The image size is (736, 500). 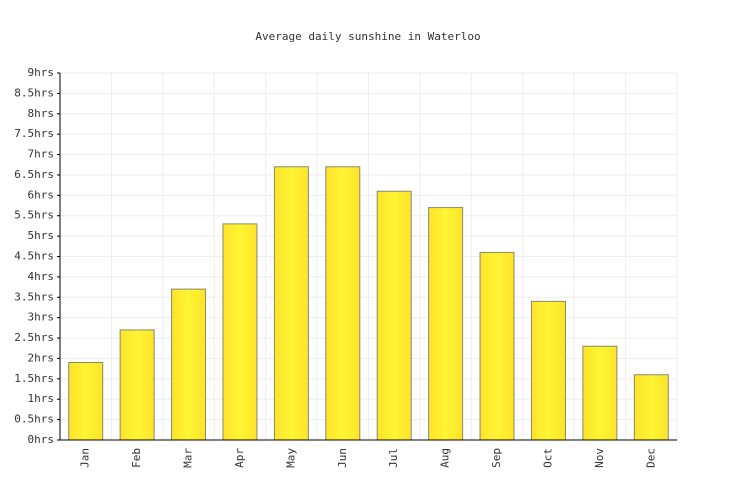 I want to click on y-tick-label: 5.5hrs, so click(x=34, y=215).